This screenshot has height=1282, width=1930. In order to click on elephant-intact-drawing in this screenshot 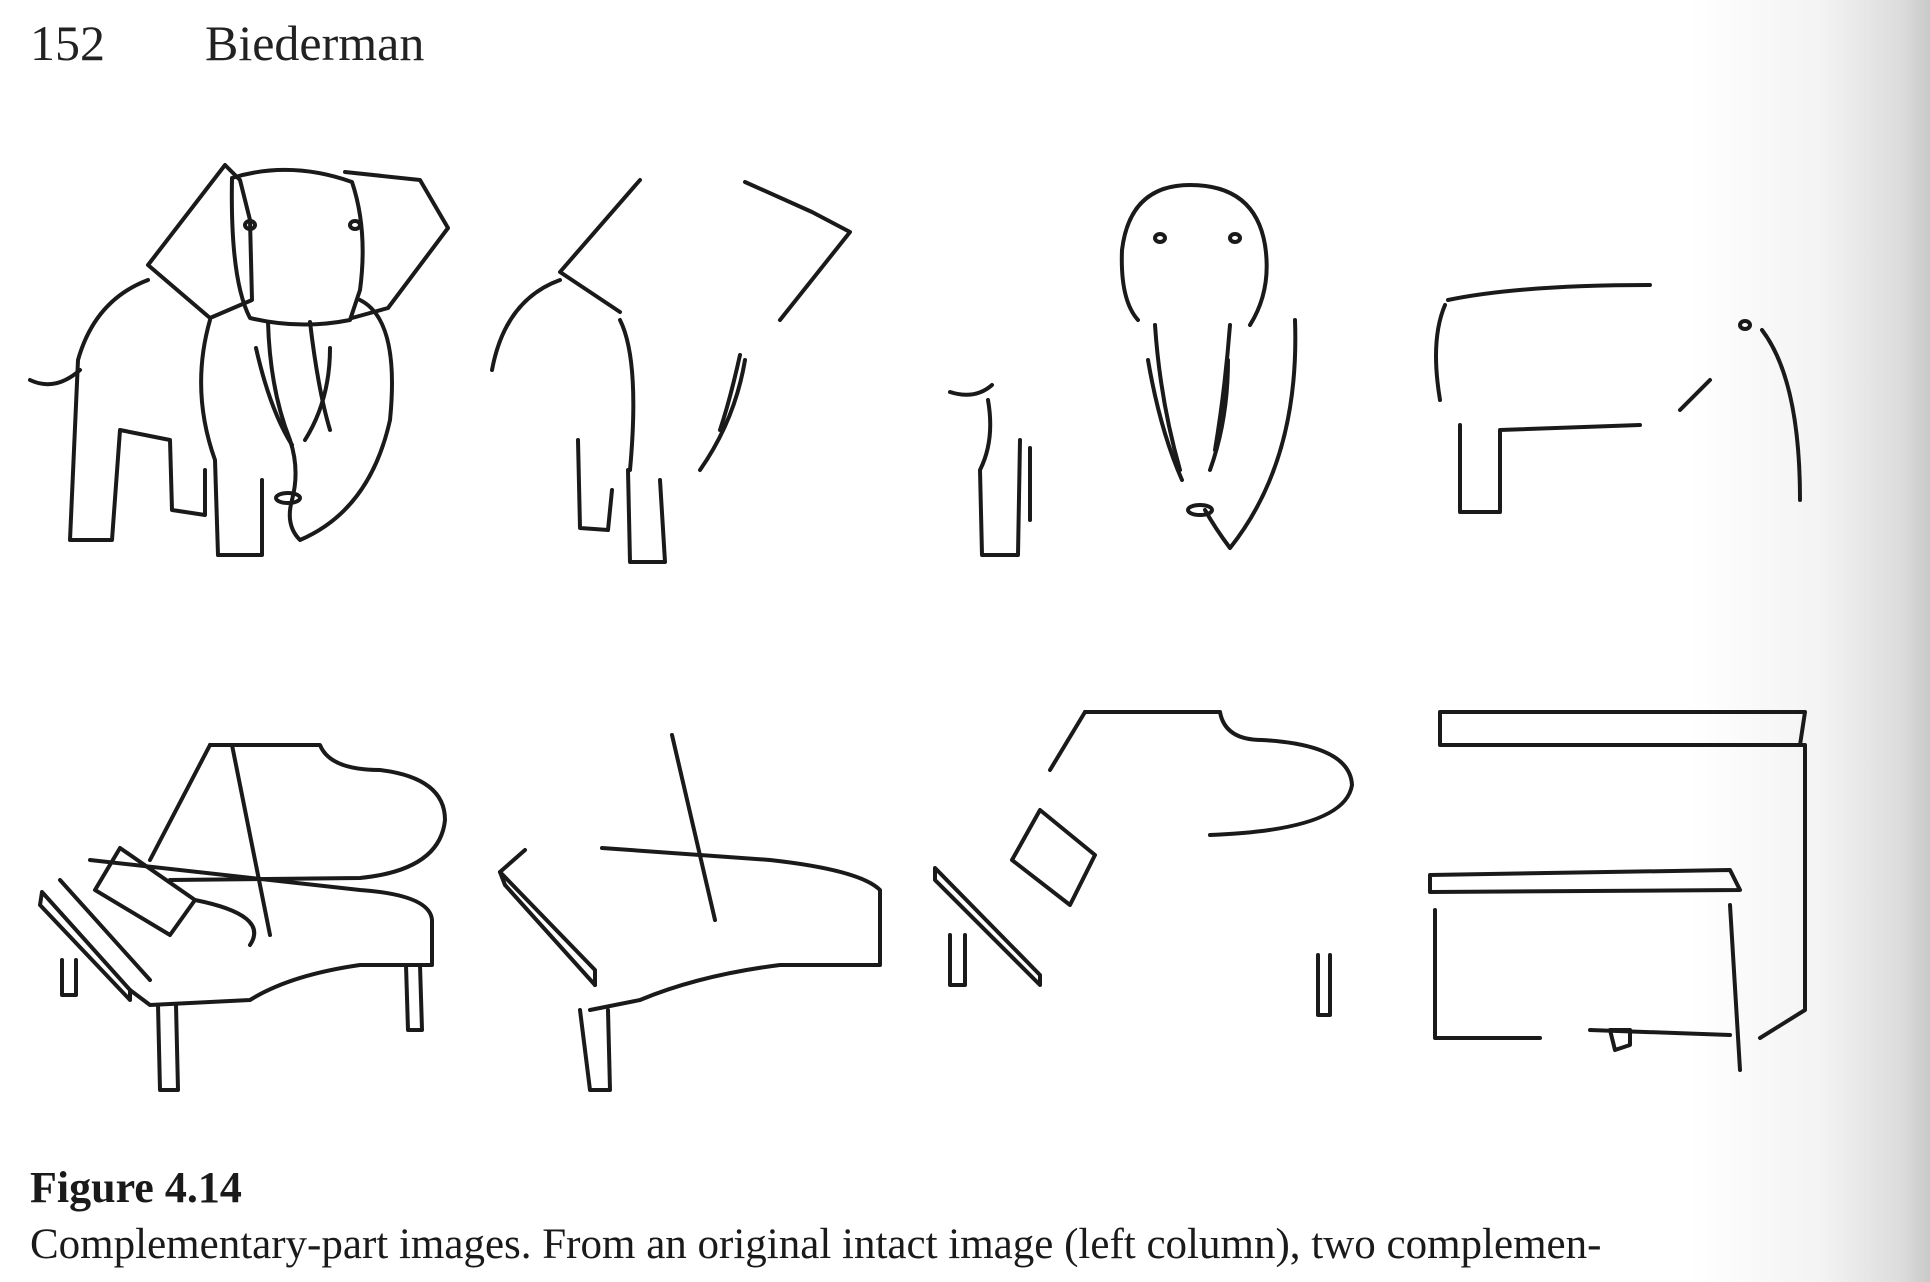, I will do `click(239, 360)`.